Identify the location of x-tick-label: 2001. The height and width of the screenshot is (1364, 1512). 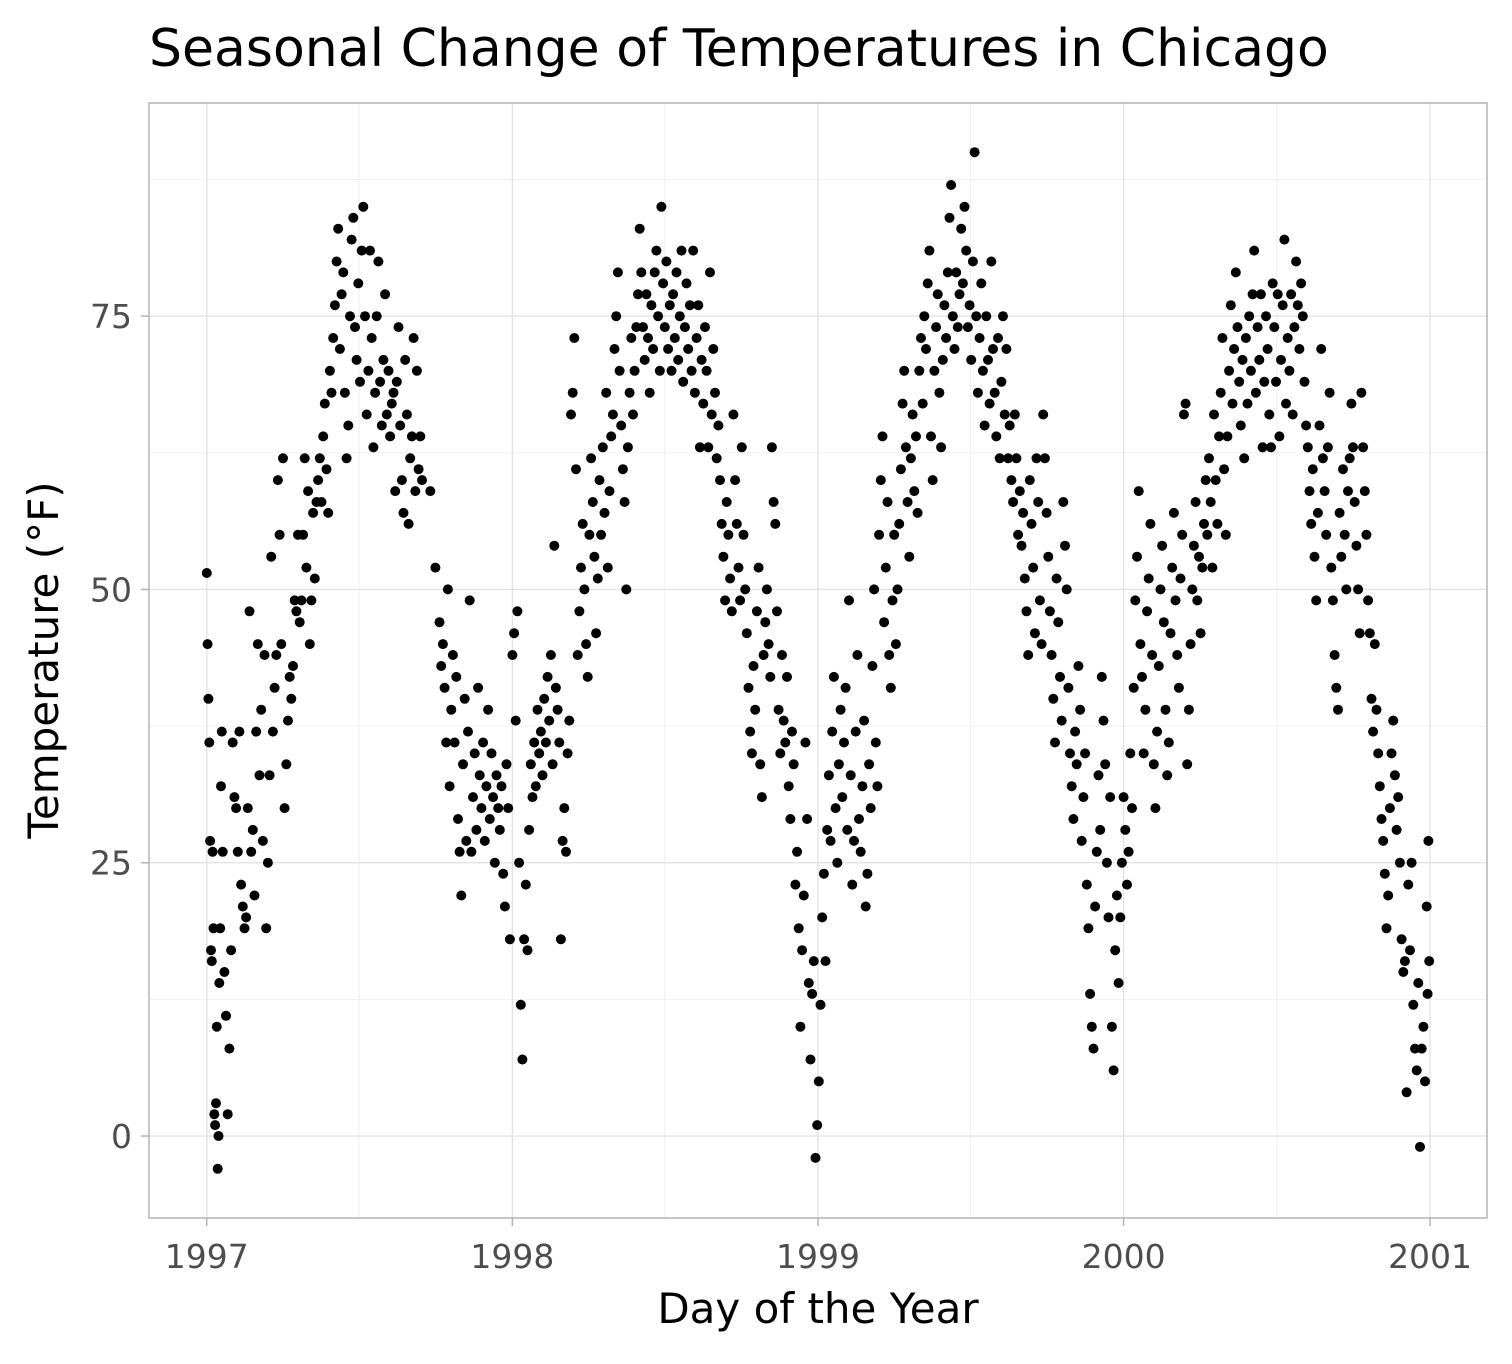
(1430, 1256).